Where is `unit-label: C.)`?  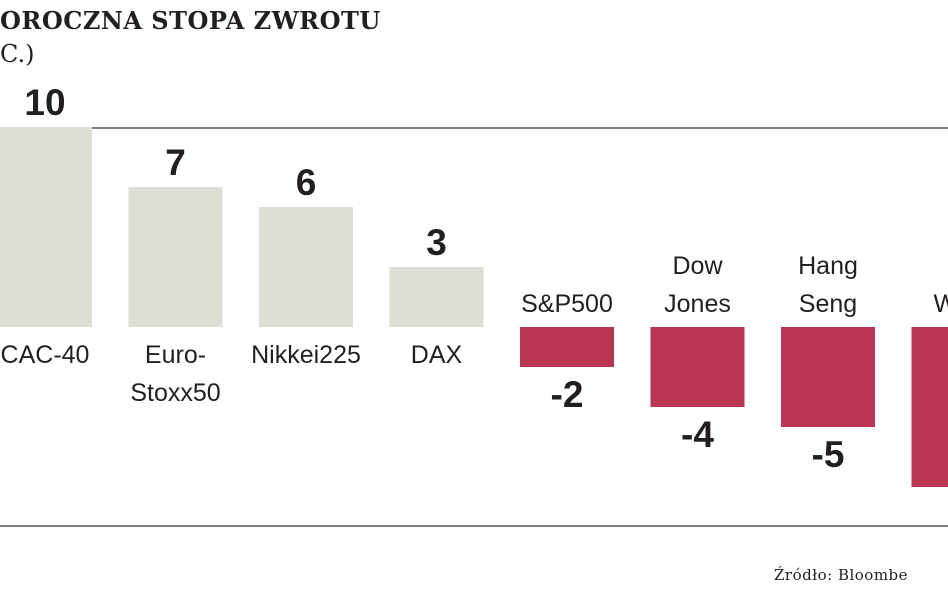 unit-label: C.) is located at coordinates (17, 54).